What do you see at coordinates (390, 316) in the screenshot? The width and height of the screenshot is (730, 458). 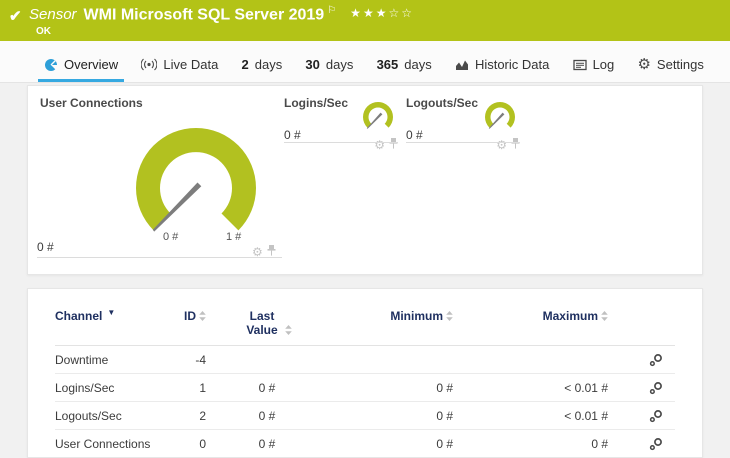 I see `column-header-minimum: Minimum` at bounding box center [390, 316].